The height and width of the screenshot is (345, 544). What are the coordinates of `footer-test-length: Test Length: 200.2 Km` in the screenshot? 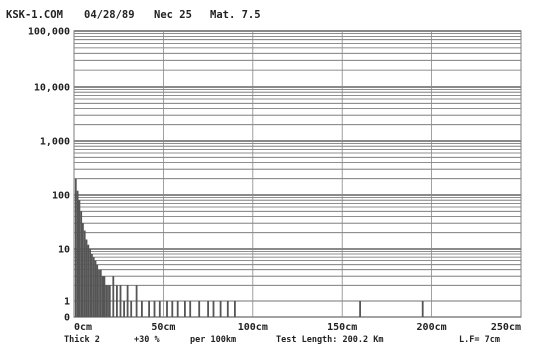 It's located at (329, 340).